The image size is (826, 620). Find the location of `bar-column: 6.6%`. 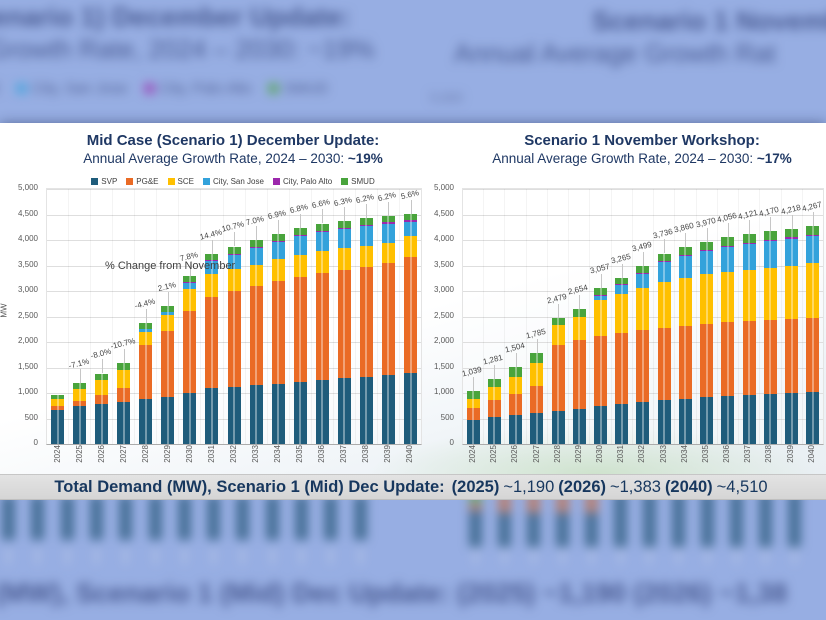

bar-column: 6.6% is located at coordinates (321, 316).